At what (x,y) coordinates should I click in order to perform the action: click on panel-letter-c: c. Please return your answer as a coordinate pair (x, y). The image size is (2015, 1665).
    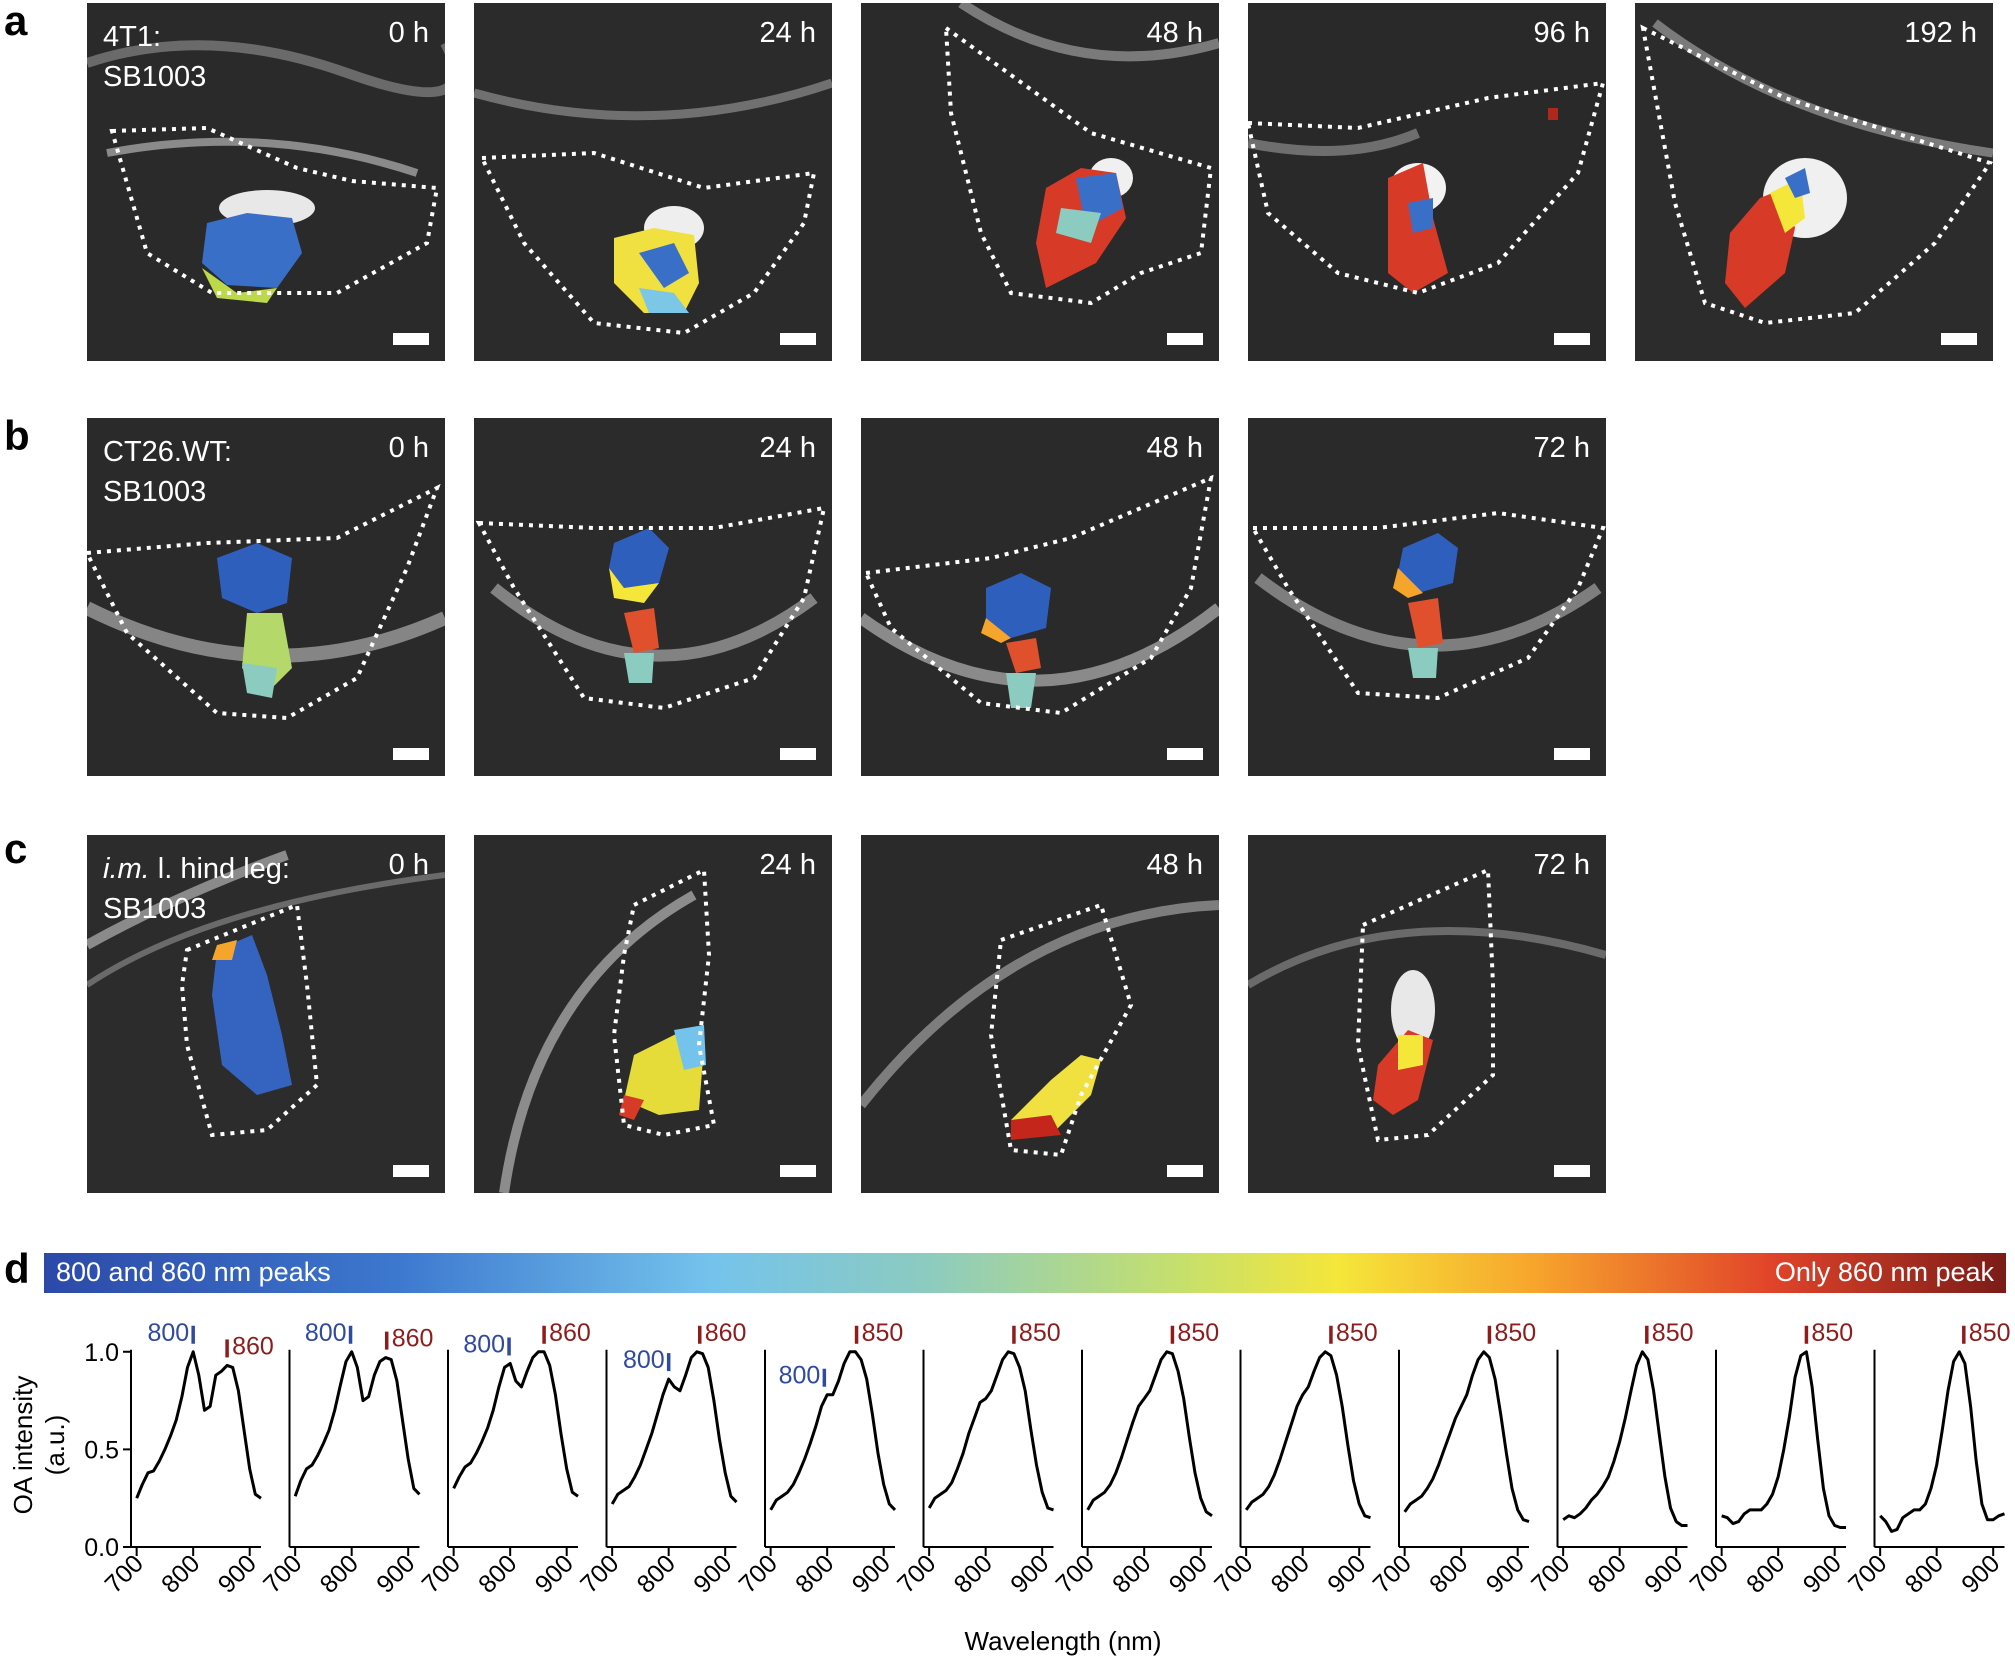
    Looking at the image, I should click on (16, 848).